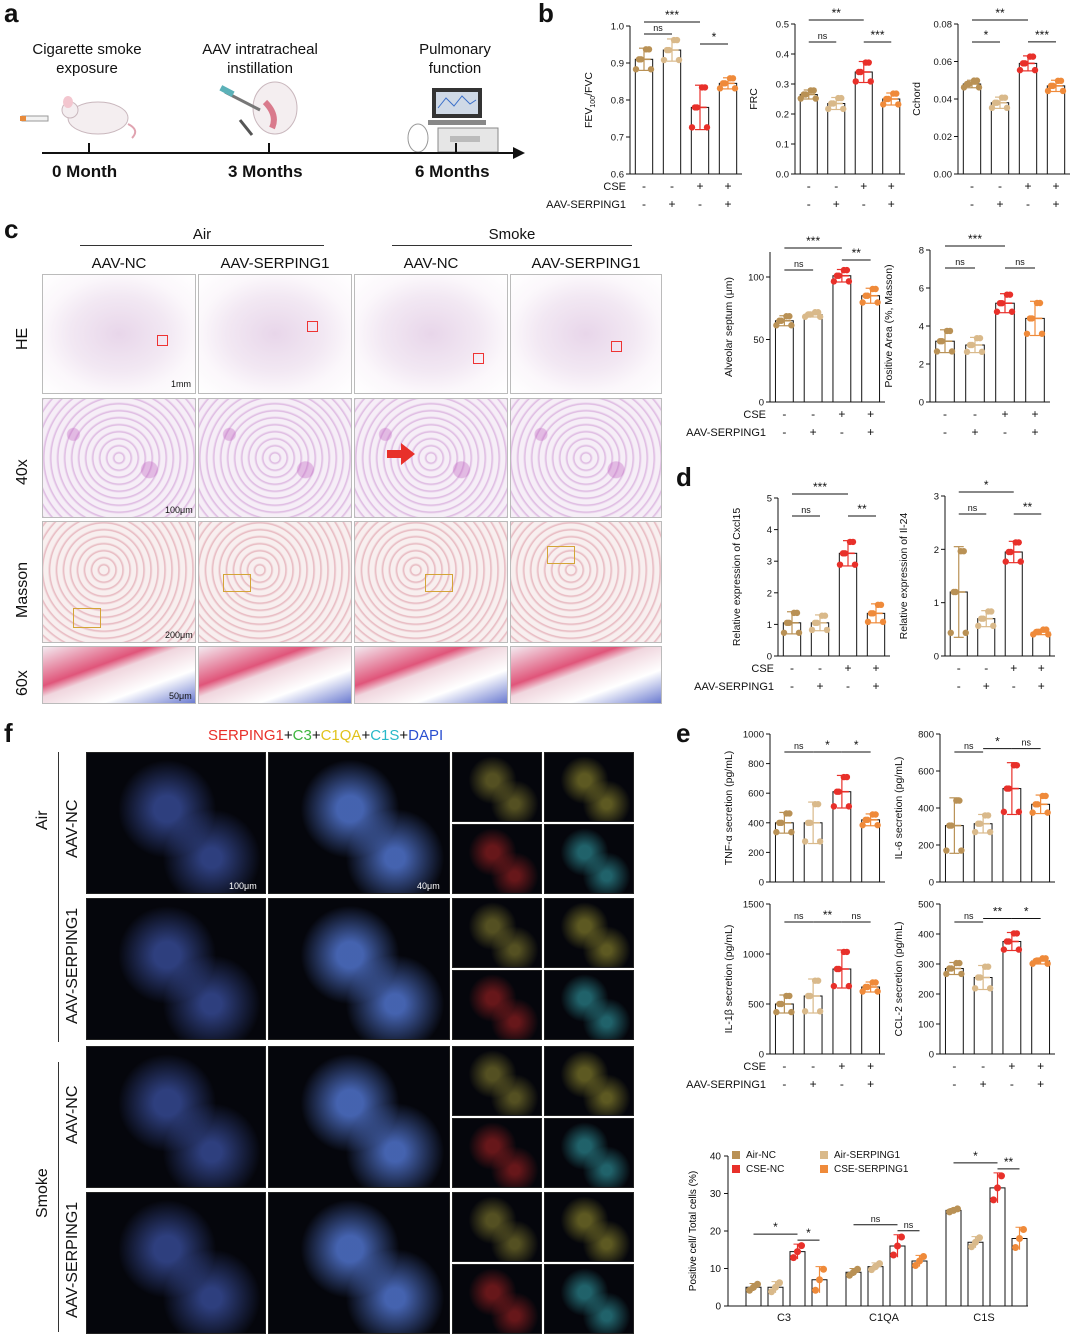  Describe the element at coordinates (586, 263) in the screenshot. I see `column-header: AAV-SERPING1` at that location.